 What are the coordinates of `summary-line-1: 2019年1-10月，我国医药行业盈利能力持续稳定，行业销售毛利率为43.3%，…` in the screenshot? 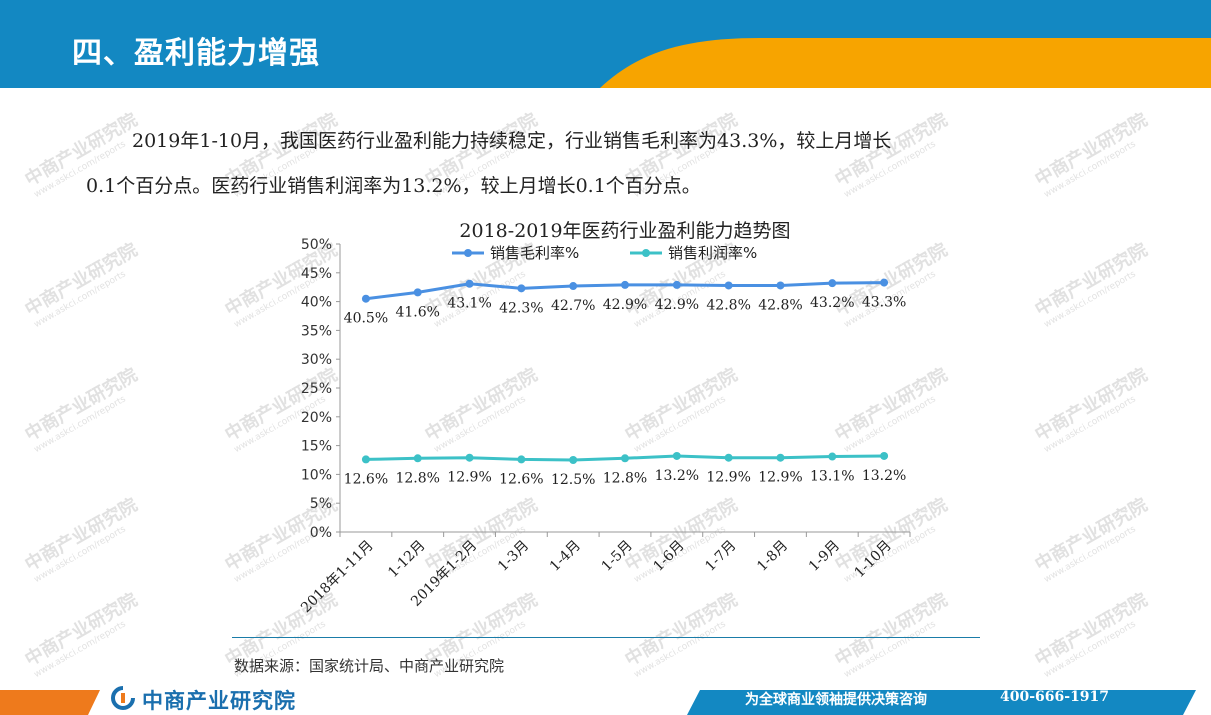 It's located at (512, 141).